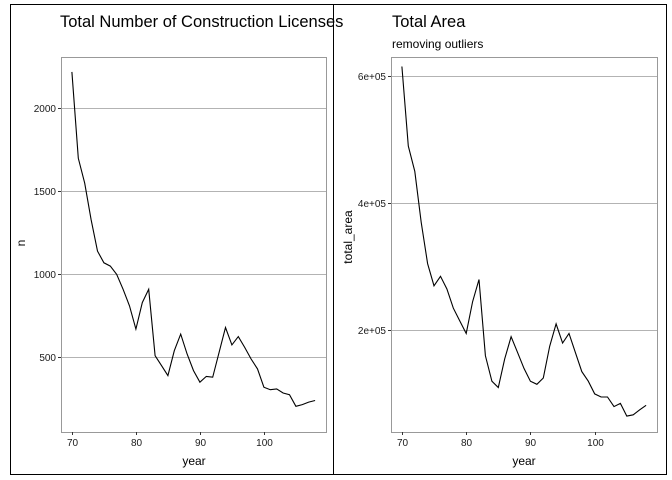 This screenshot has height=480, width=672. What do you see at coordinates (372, 77) in the screenshot?
I see `y-tick-label: 6e+05` at bounding box center [372, 77].